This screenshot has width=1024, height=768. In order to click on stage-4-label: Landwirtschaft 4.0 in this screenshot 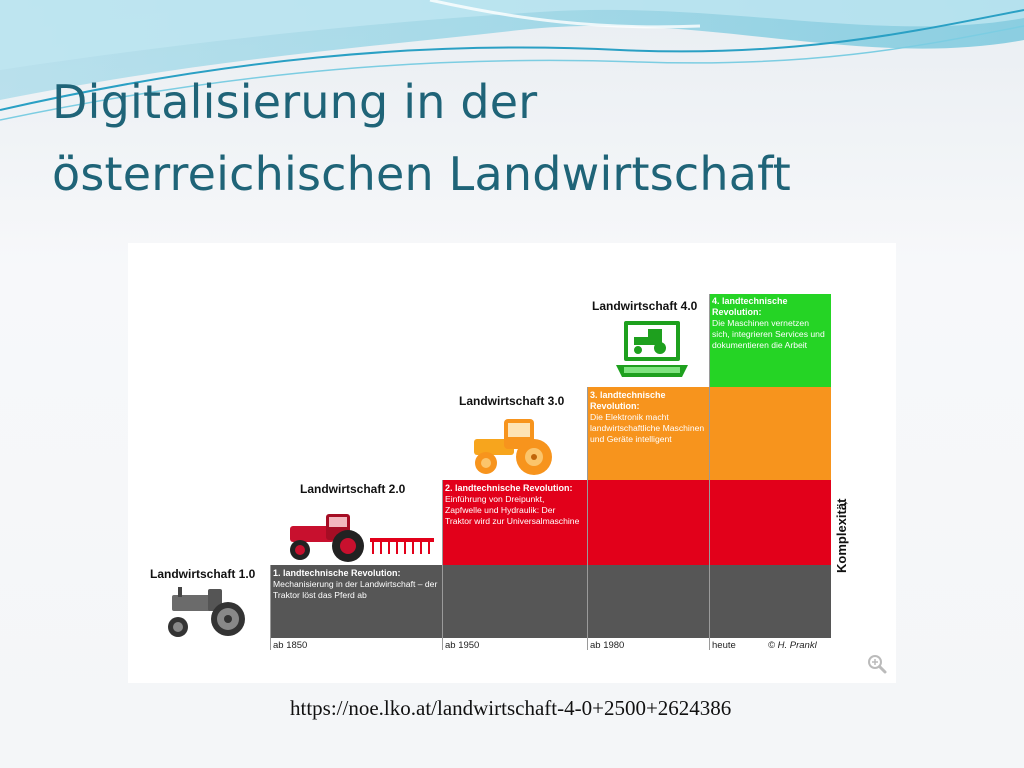, I will do `click(645, 306)`.